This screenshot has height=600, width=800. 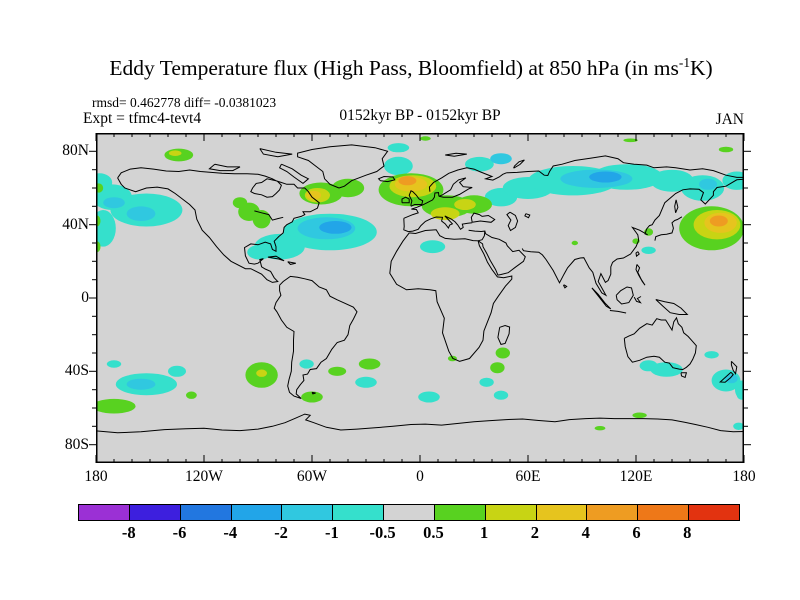 What do you see at coordinates (636, 532) in the screenshot?
I see `colorbar-tick-label: 6` at bounding box center [636, 532].